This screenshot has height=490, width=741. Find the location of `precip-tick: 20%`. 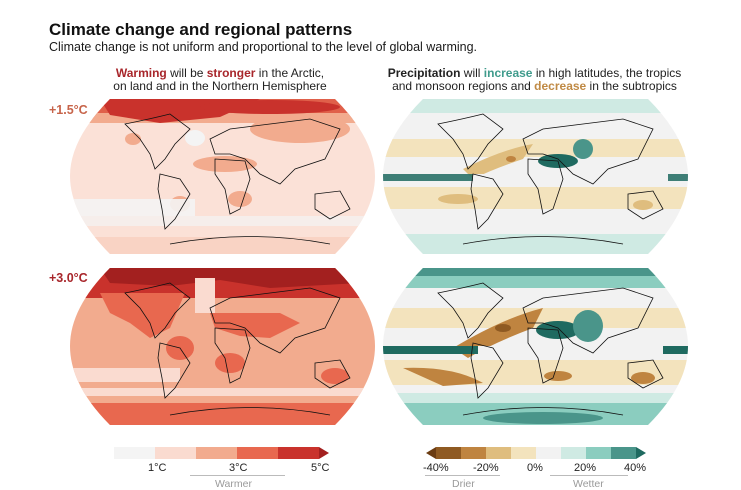

precip-tick: 20% is located at coordinates (585, 468).